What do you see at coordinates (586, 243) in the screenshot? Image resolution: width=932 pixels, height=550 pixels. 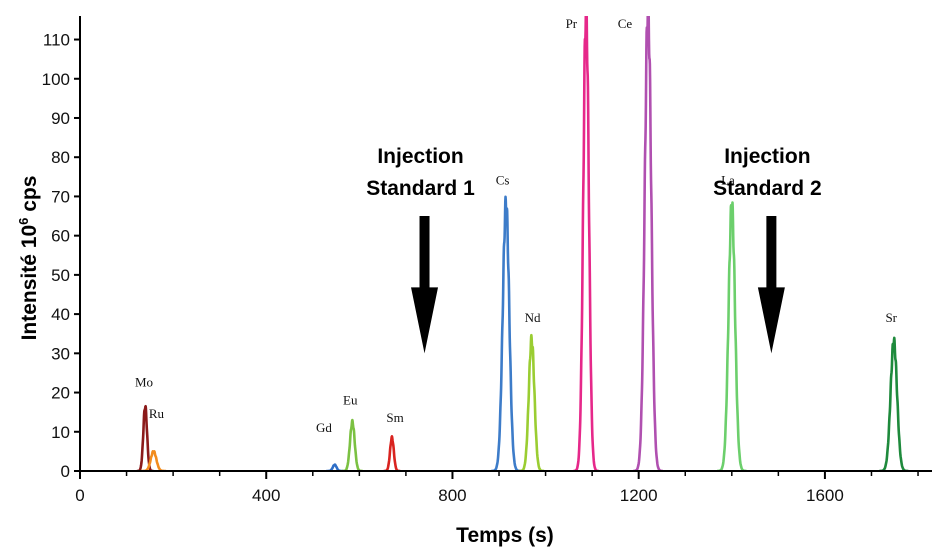 I see `peak-pr` at bounding box center [586, 243].